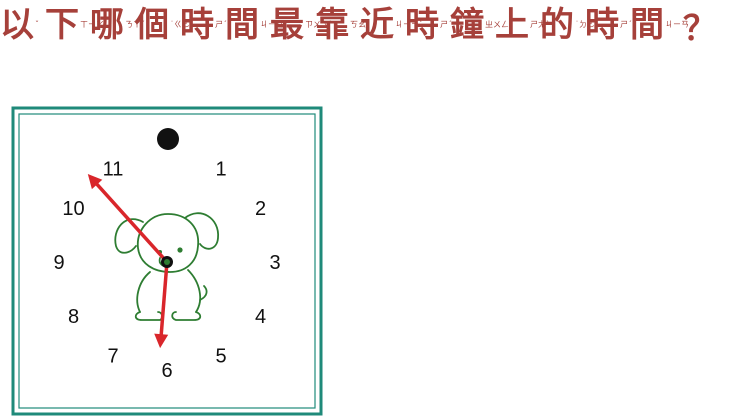  Describe the element at coordinates (152, 25) in the screenshot. I see `hanzi-glyph: 個` at that location.